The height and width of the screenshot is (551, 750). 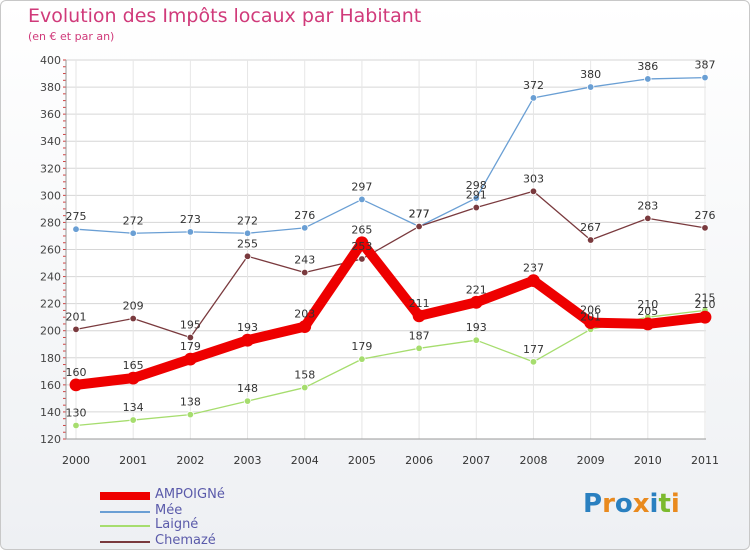 What do you see at coordinates (190, 324) in the screenshot?
I see `data-label-chemaze: 195` at bounding box center [190, 324].